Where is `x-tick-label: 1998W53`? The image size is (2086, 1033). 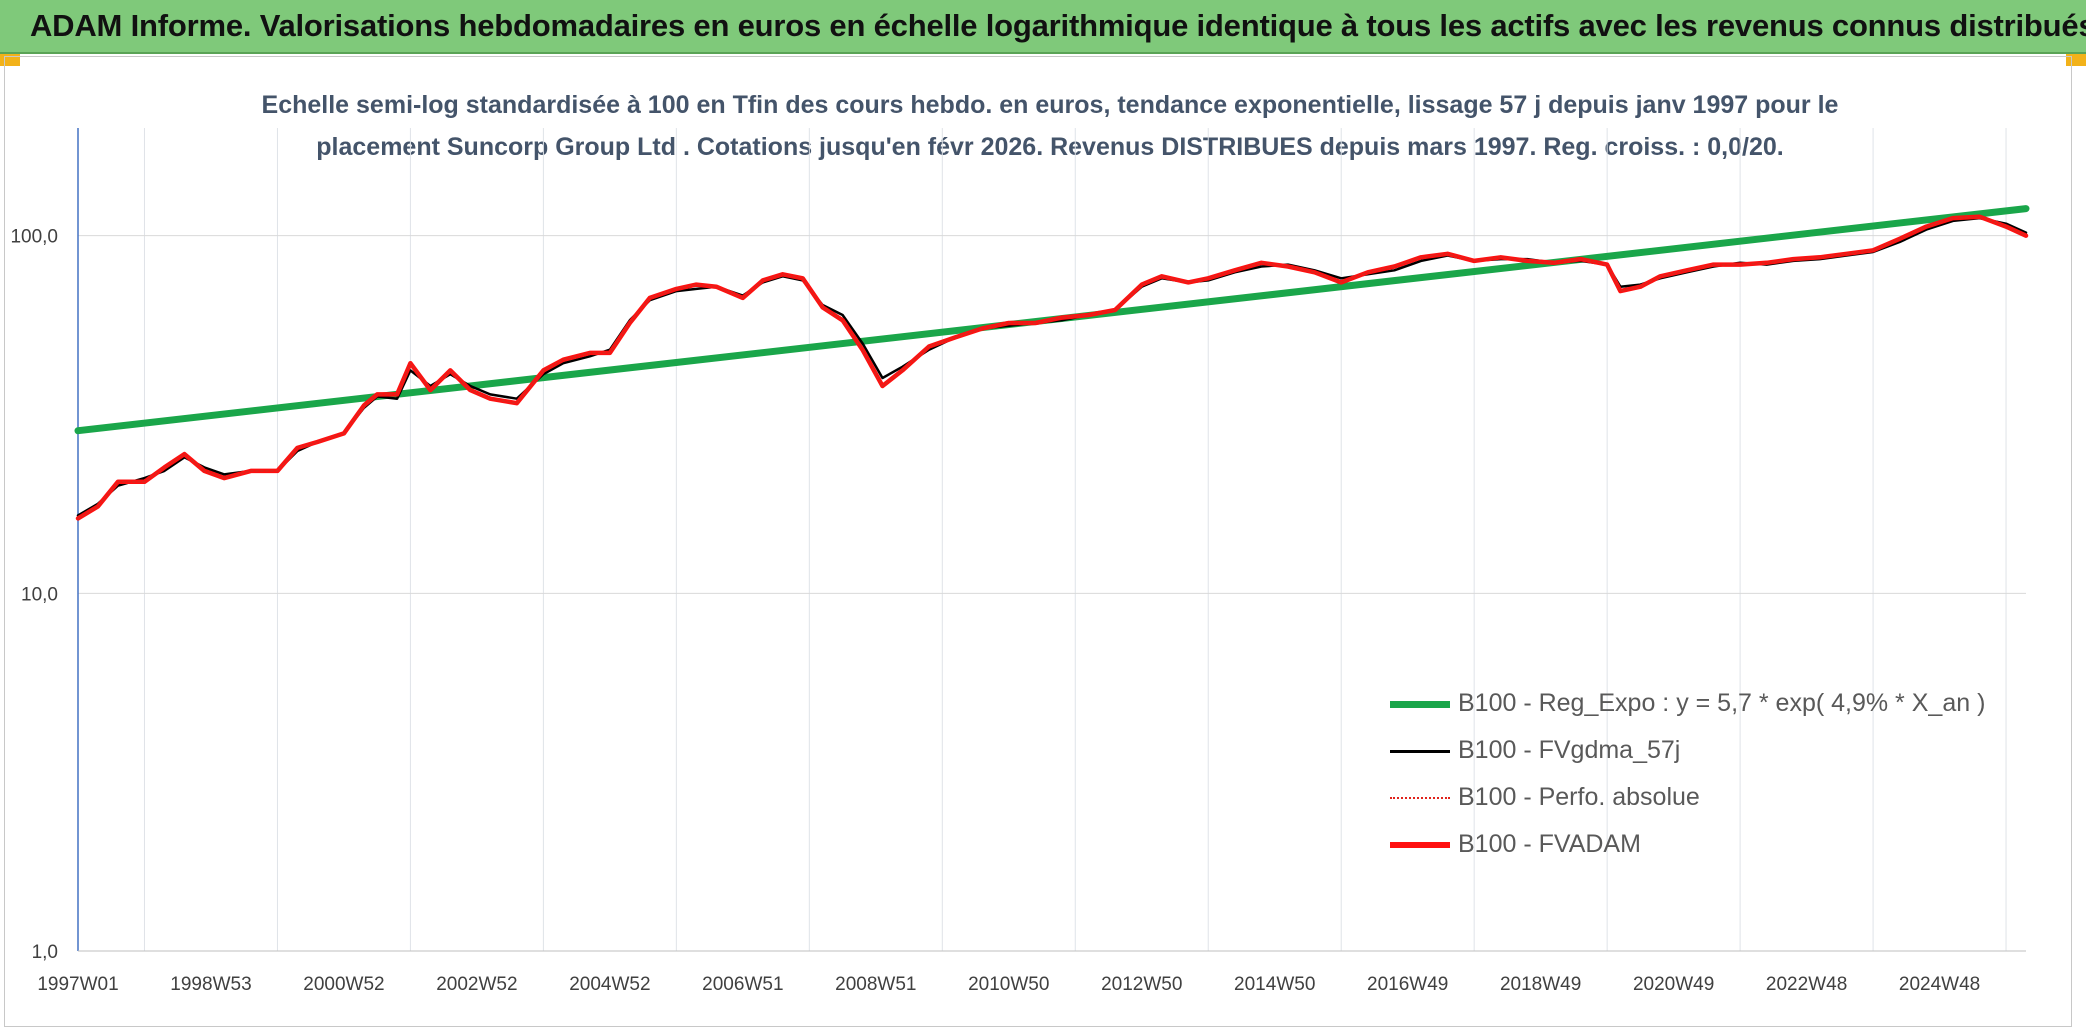
x-tick-label: 1998W53 is located at coordinates (210, 984).